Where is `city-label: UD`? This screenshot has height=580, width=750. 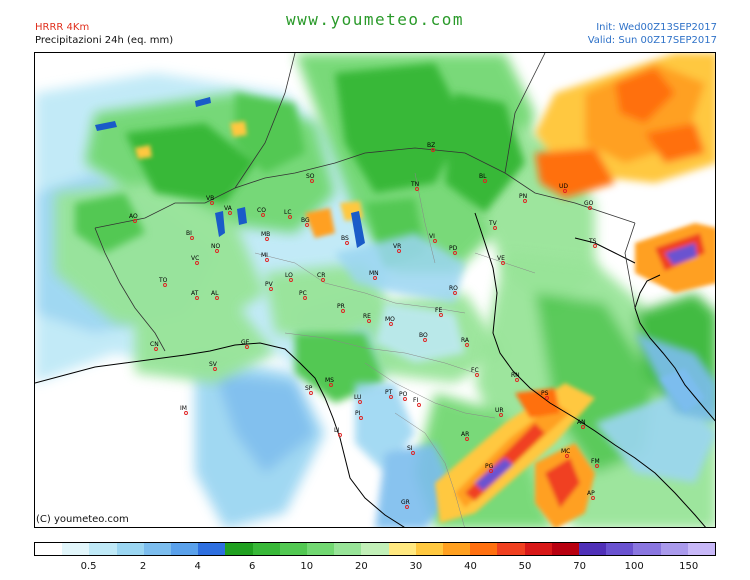 city-label: UD is located at coordinates (563, 186).